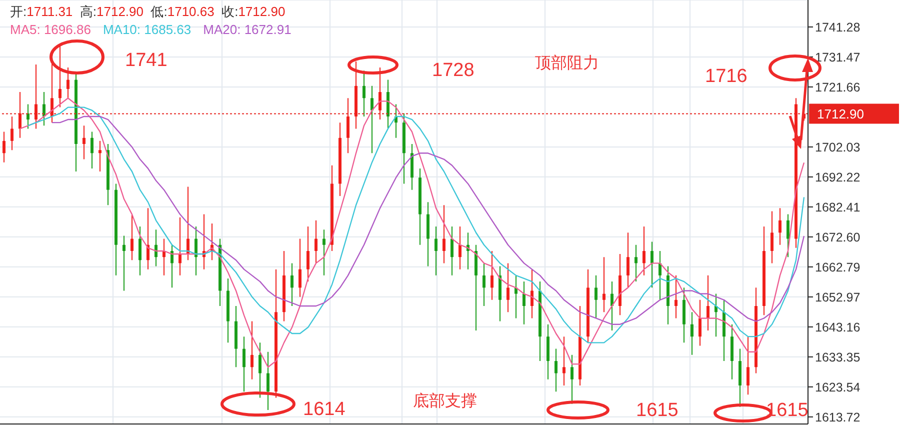 This screenshot has height=428, width=900. Describe the element at coordinates (146, 60) in the screenshot. I see `annotation: 1741` at that location.